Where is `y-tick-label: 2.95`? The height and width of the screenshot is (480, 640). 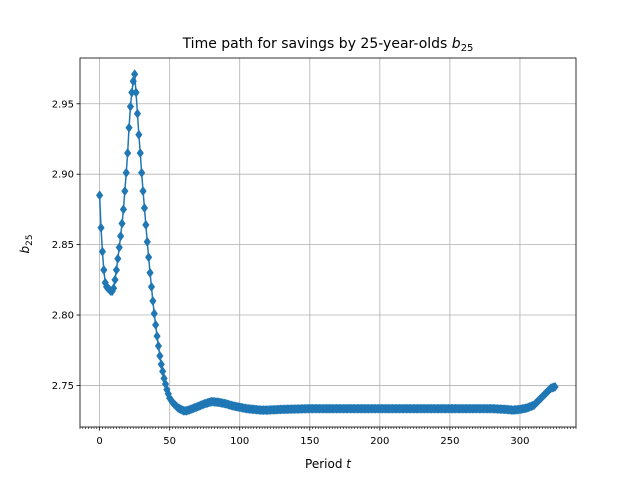
y-tick-label: 2.95 is located at coordinates (63, 104).